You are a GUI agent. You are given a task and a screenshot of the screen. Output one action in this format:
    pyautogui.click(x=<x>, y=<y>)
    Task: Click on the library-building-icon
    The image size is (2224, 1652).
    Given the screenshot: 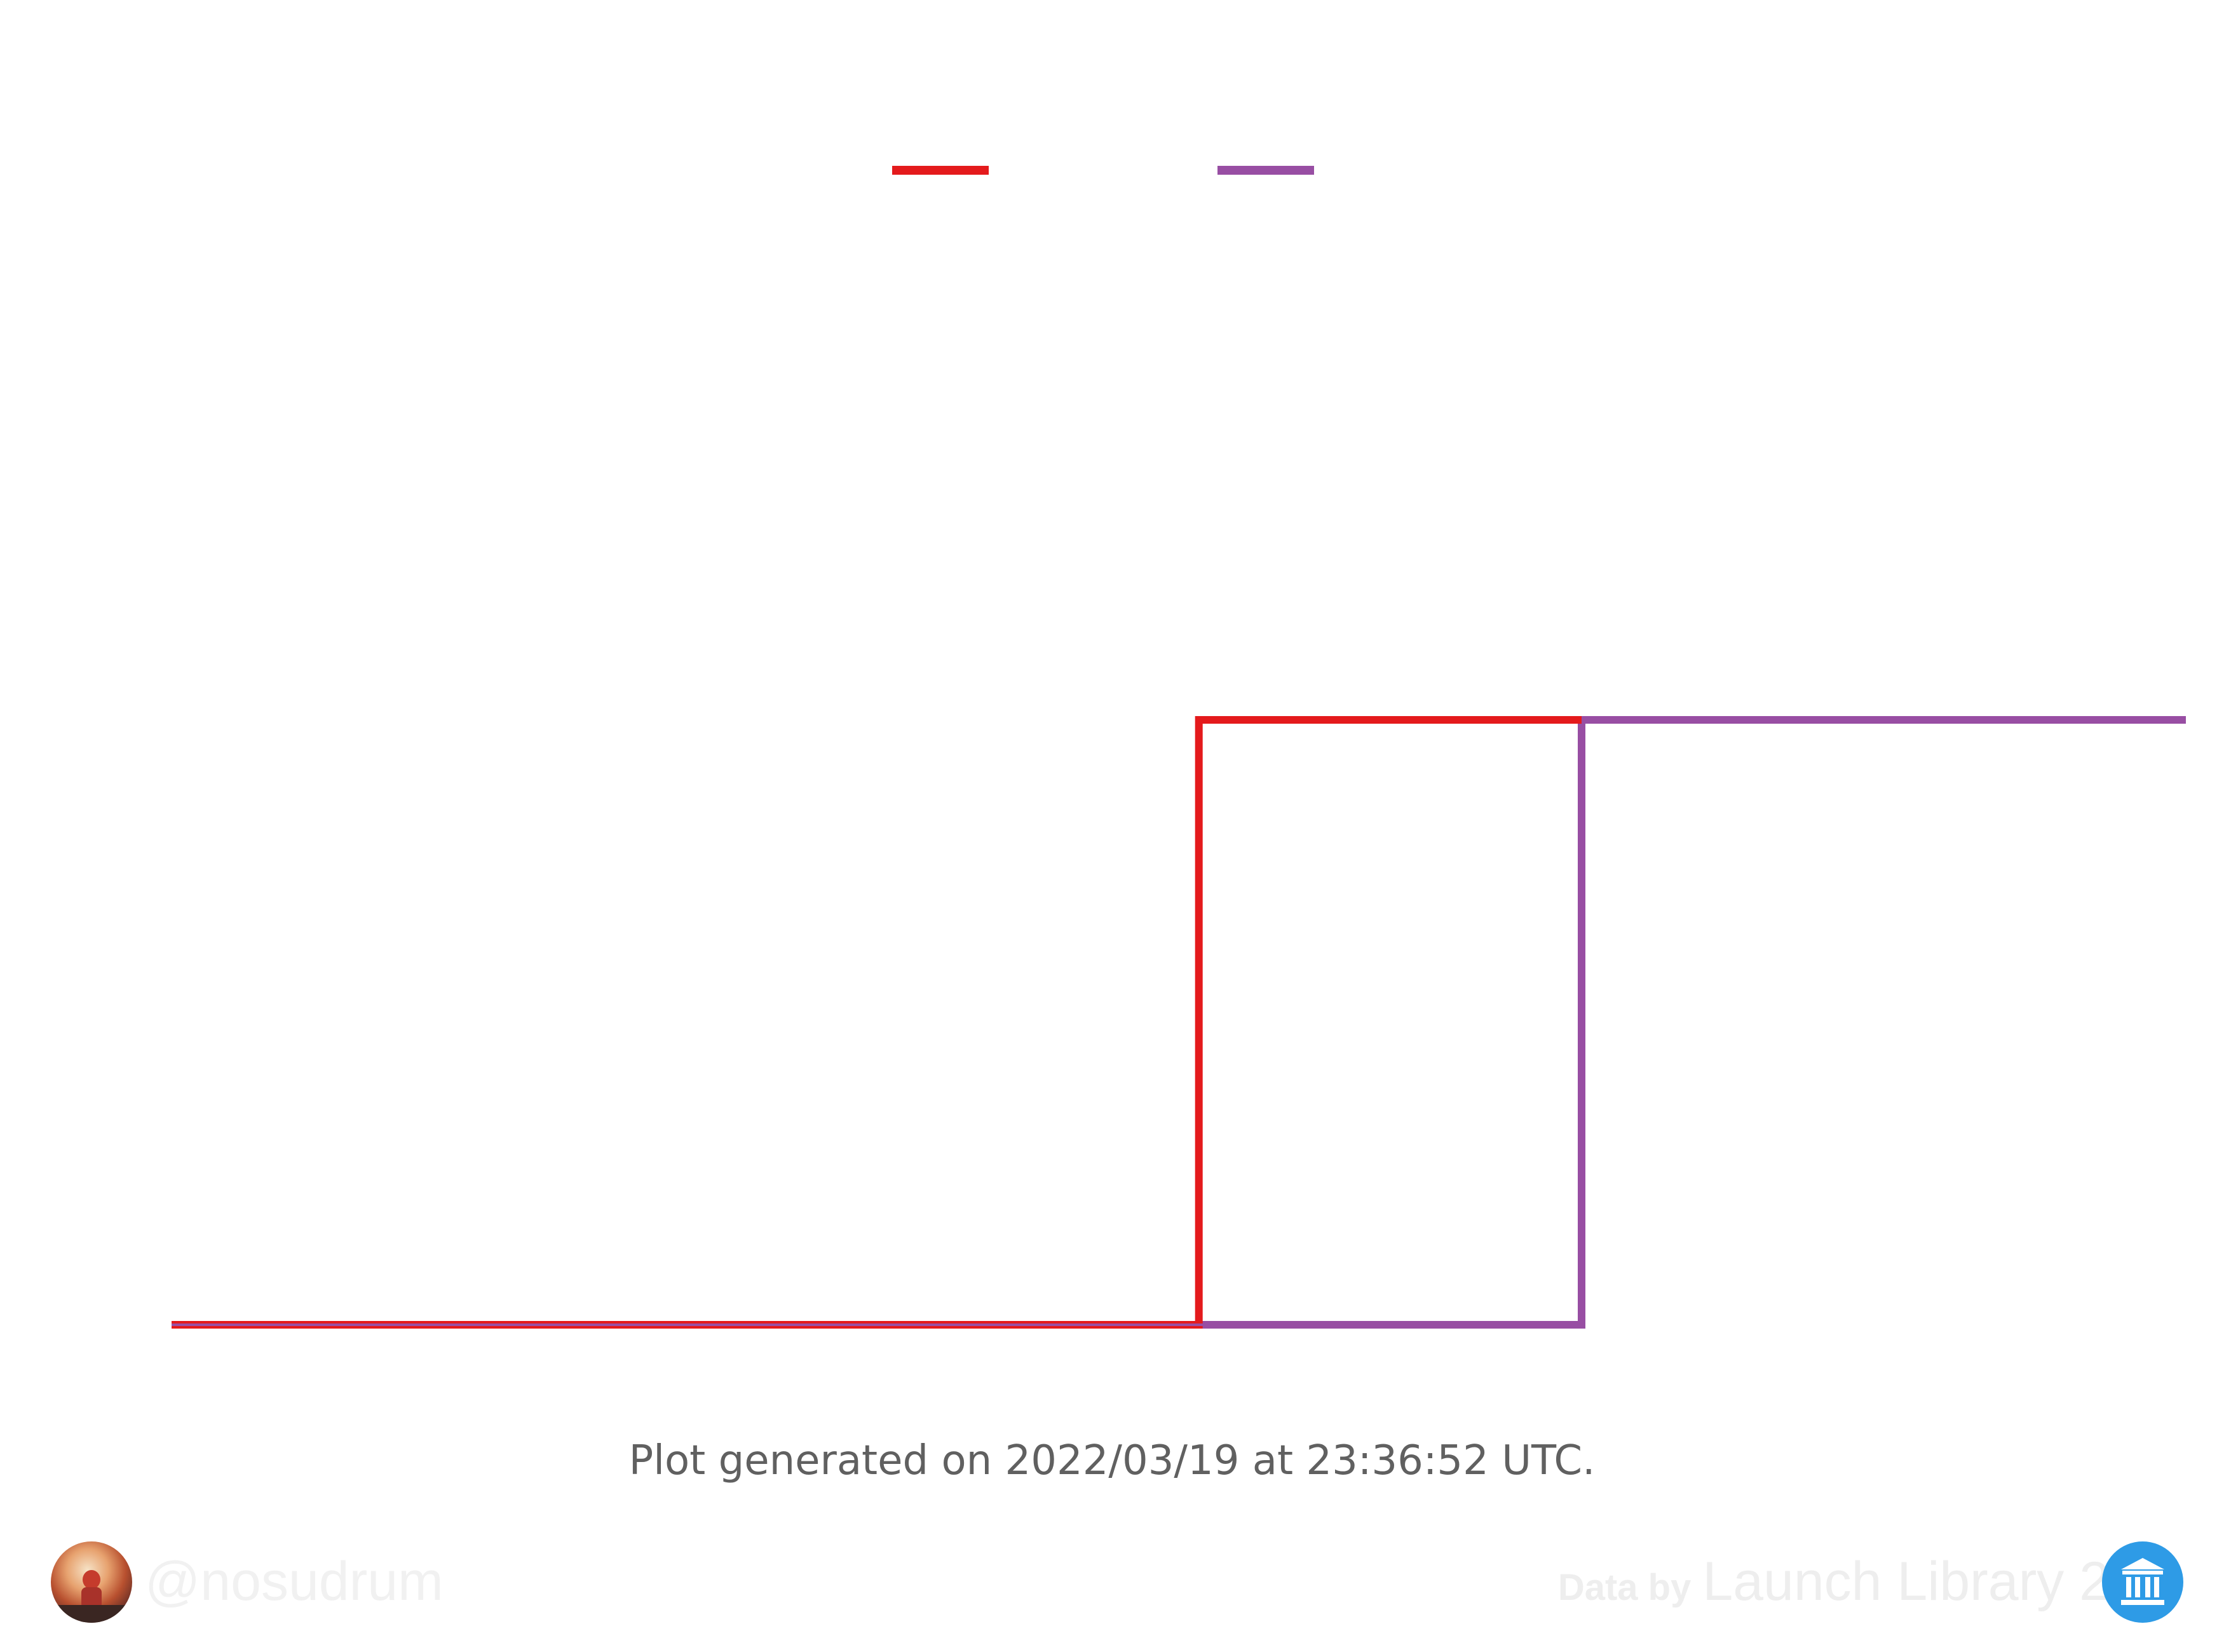 What is the action you would take?
    pyautogui.click(x=2142, y=1582)
    